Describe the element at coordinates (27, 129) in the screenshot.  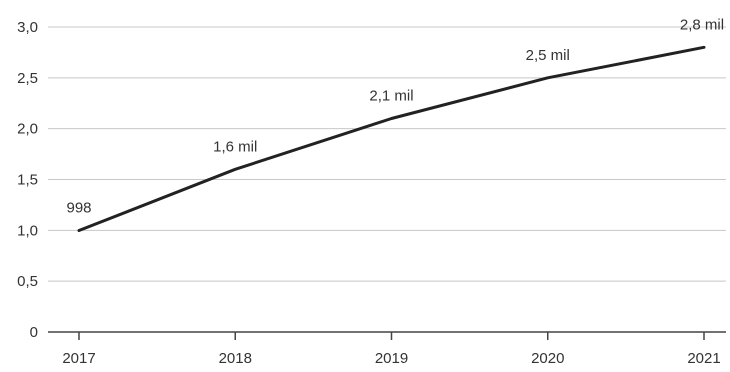
I see `y-tick-label: 2,0` at that location.